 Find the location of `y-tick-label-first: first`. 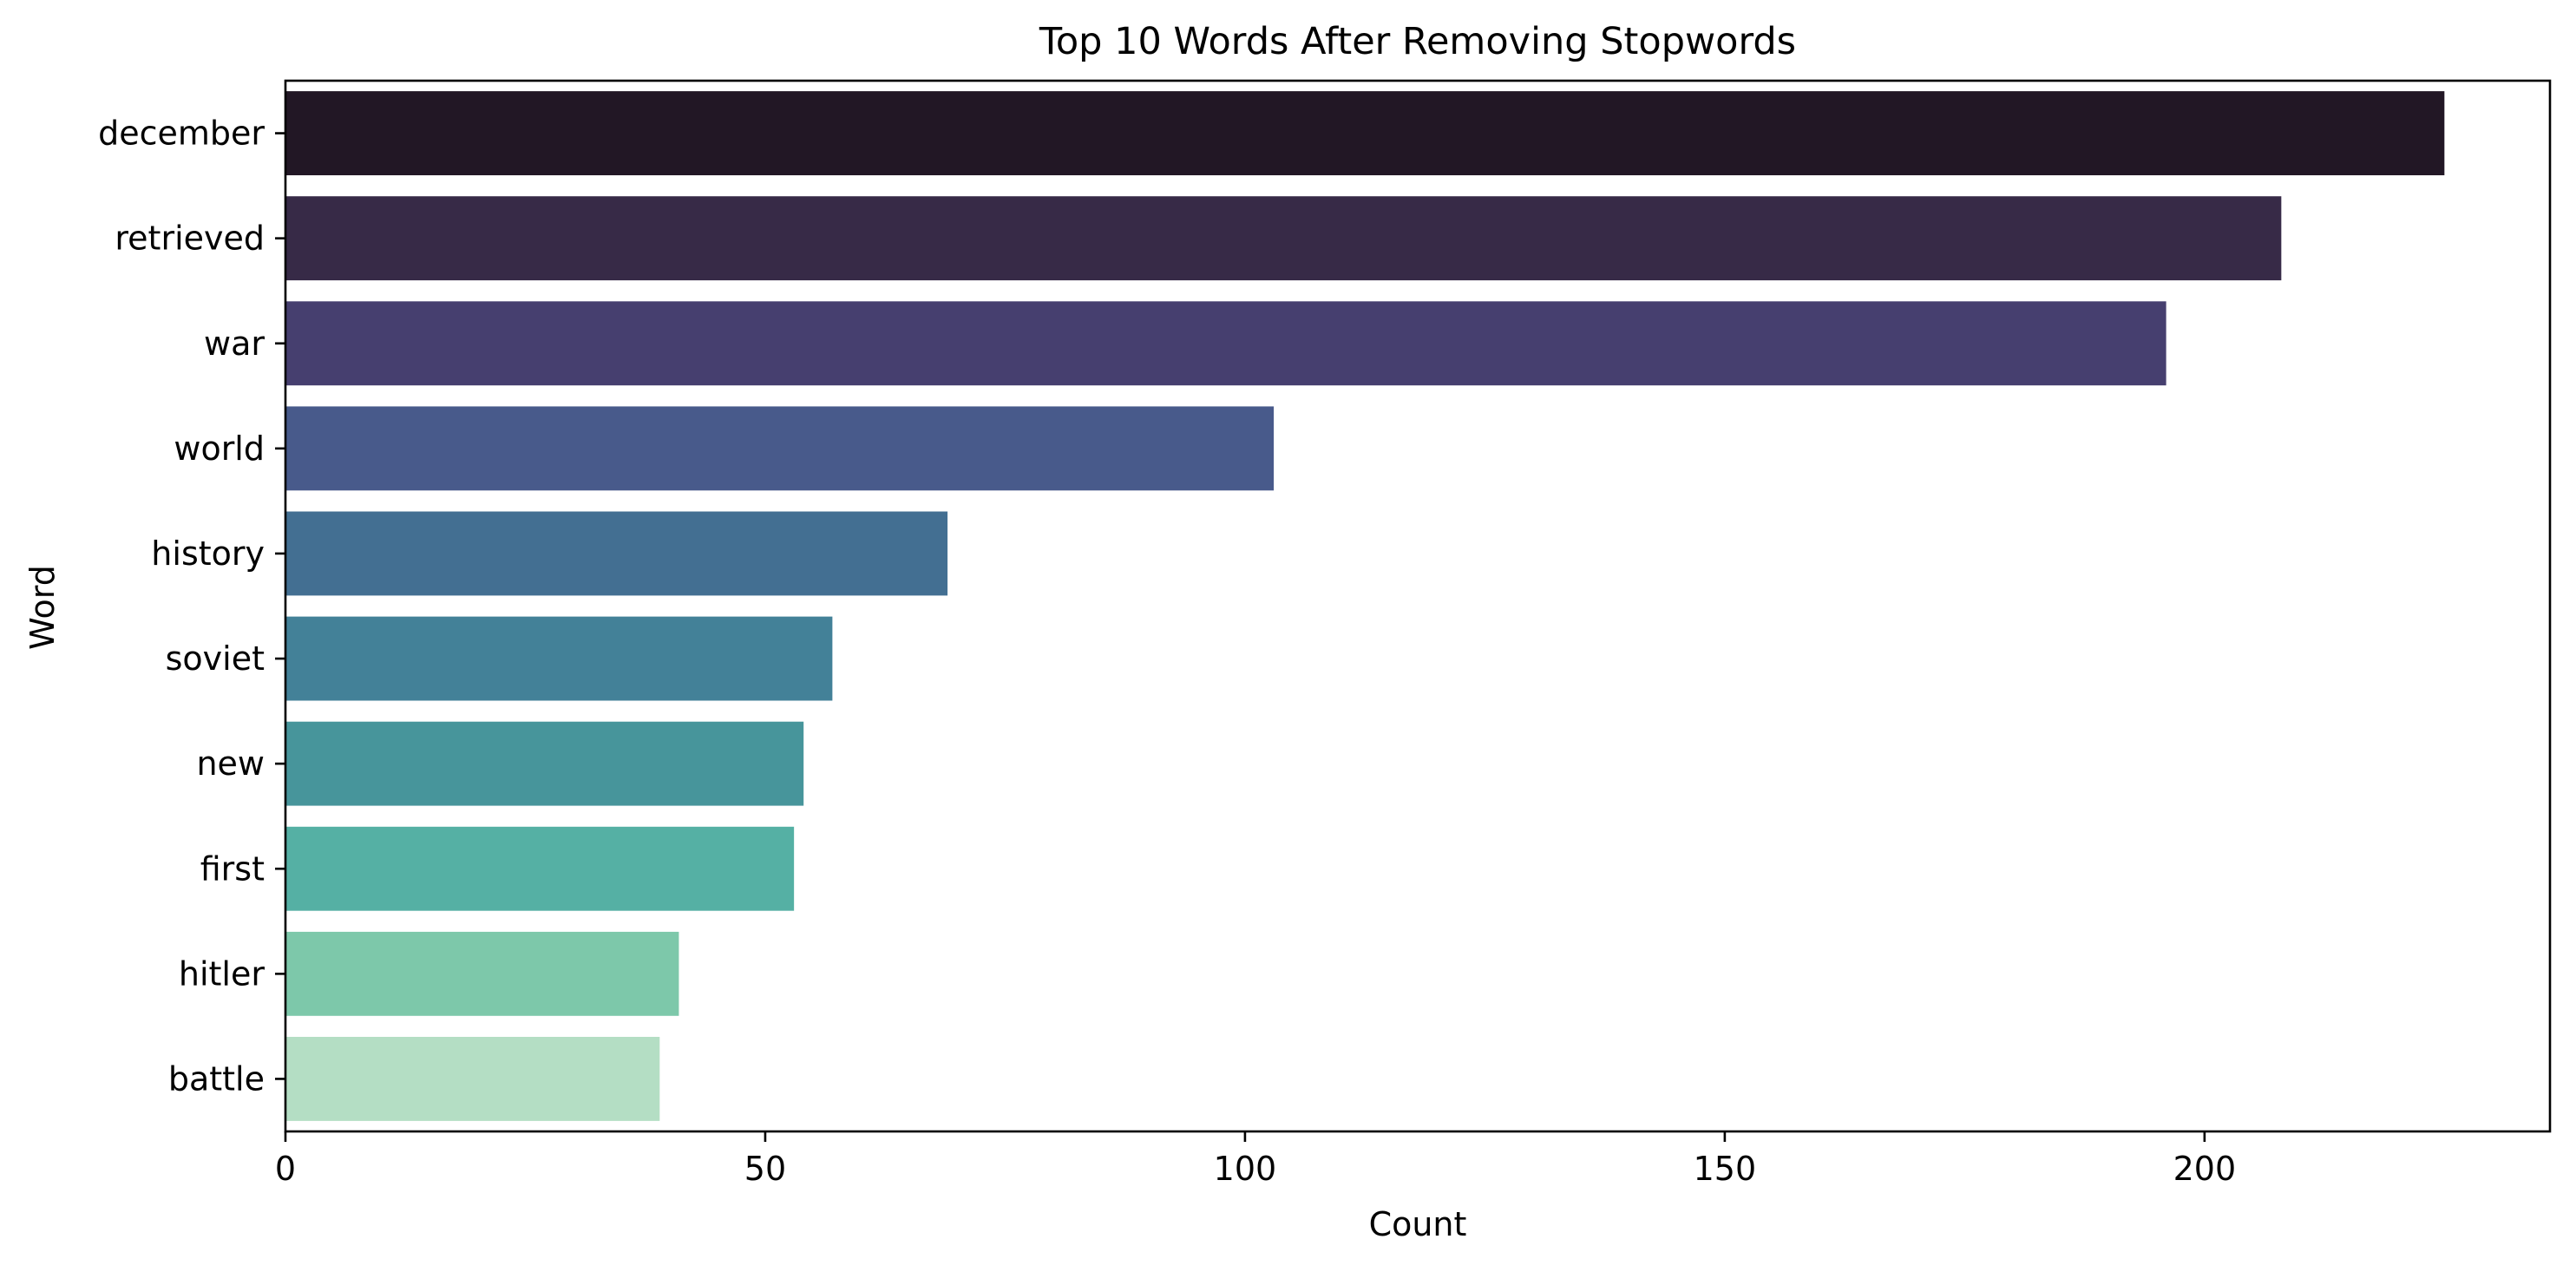

y-tick-label-first: first is located at coordinates (232, 868).